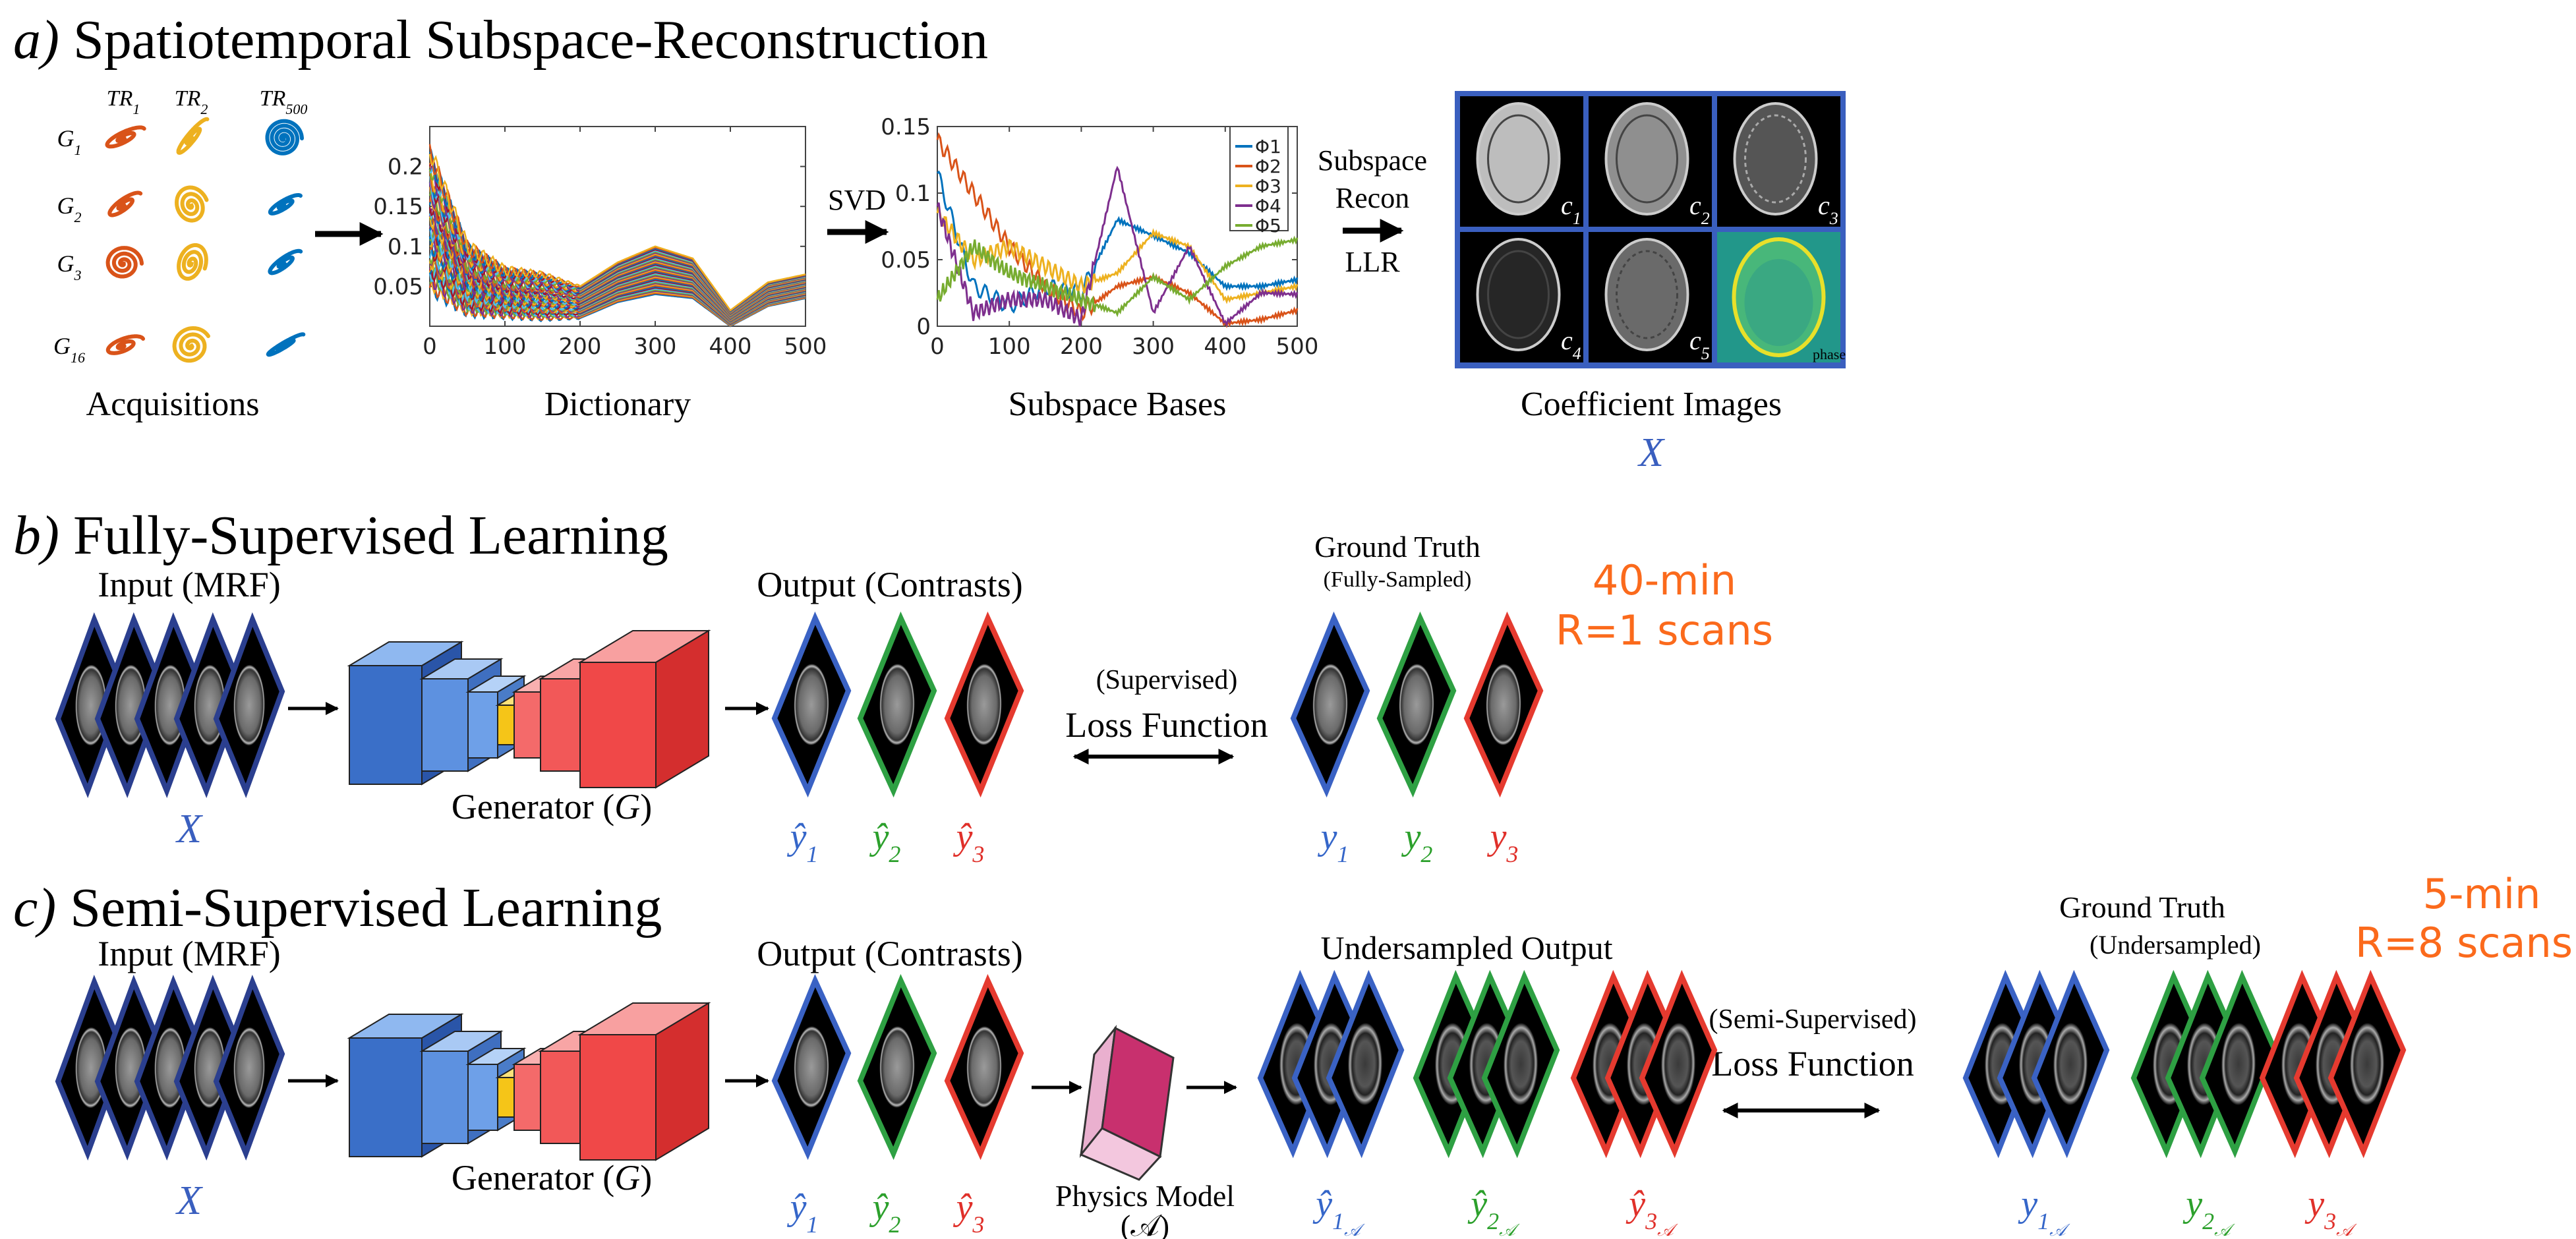  What do you see at coordinates (1268, 147) in the screenshot?
I see `legend-label: Φ1` at bounding box center [1268, 147].